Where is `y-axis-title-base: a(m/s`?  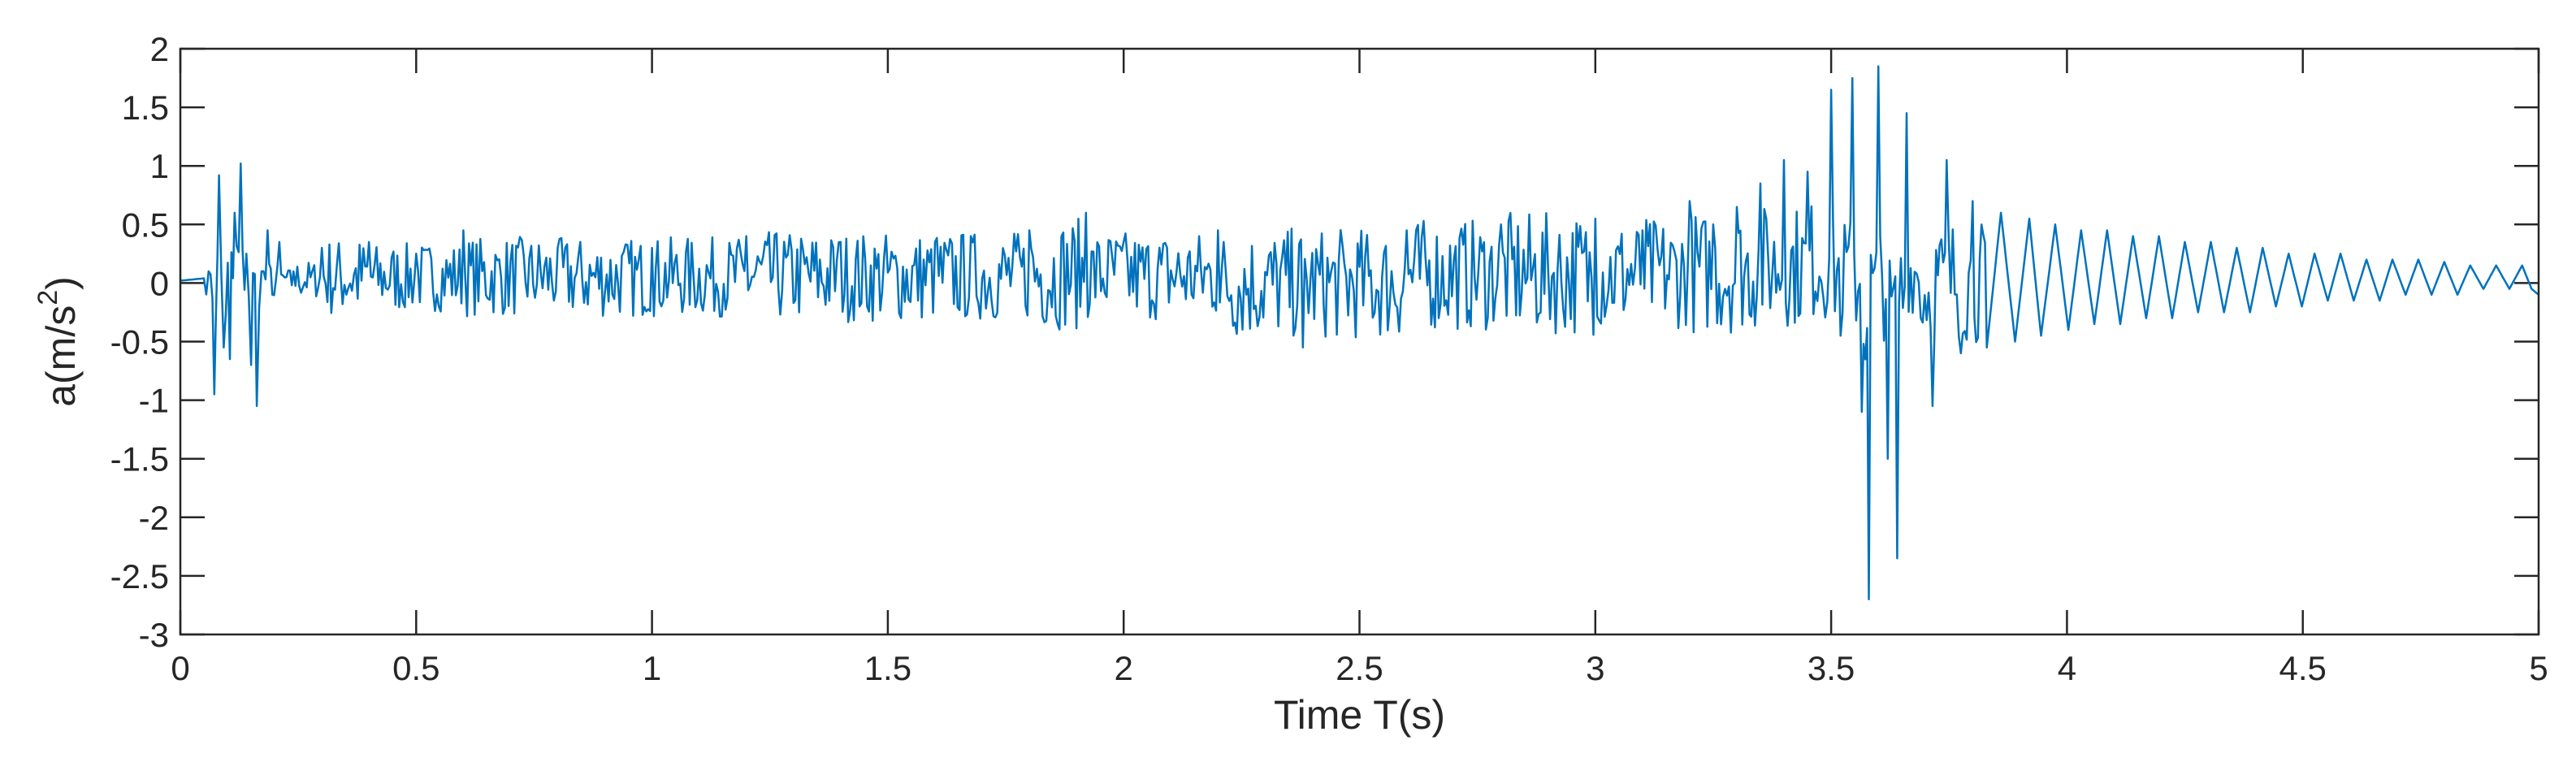
y-axis-title-base: a(m/s is located at coordinates (61, 356).